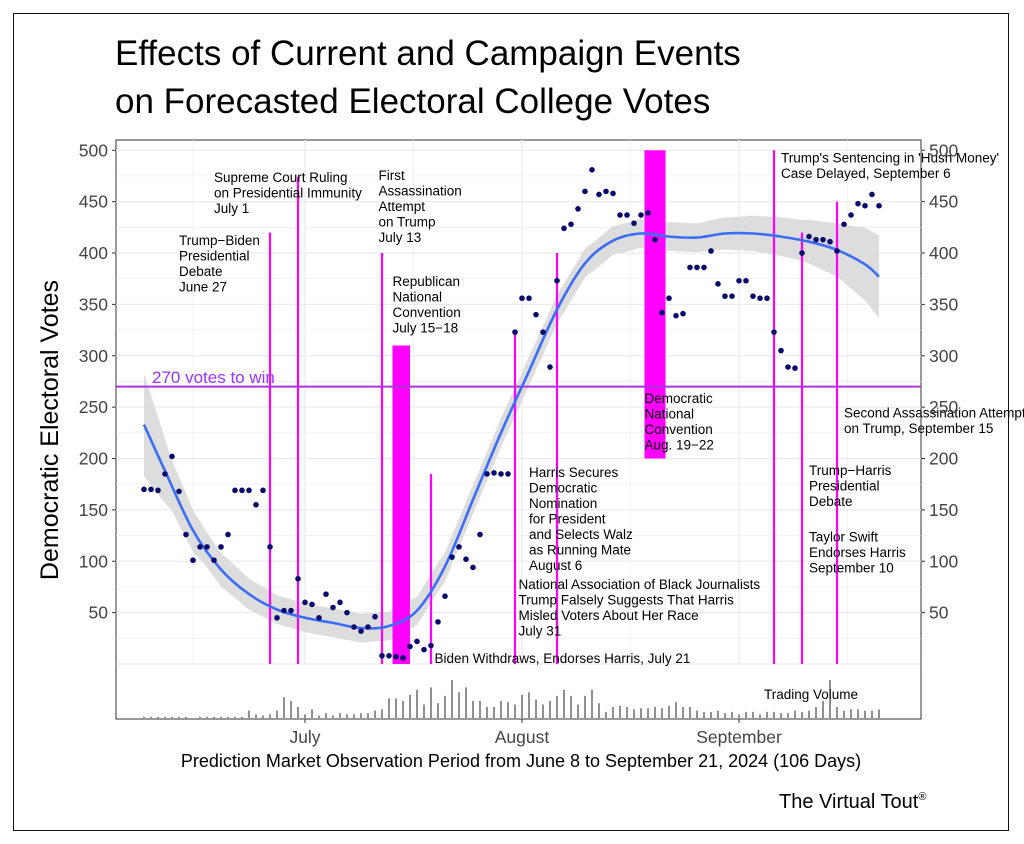  I want to click on event-annotation-line: and Selects Walz, so click(581, 534).